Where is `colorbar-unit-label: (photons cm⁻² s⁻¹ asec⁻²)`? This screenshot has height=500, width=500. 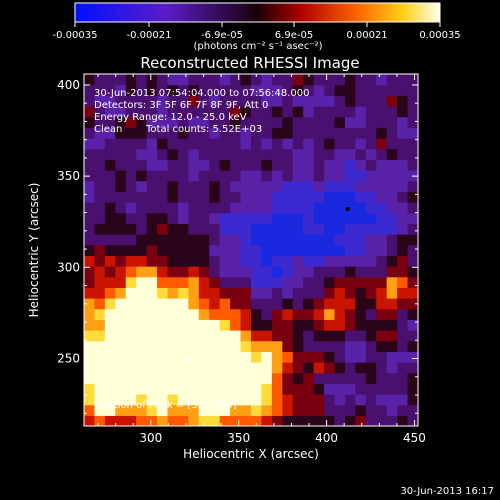 colorbar-unit-label: (photons cm⁻² s⁻¹ asec⁻²) is located at coordinates (257, 46).